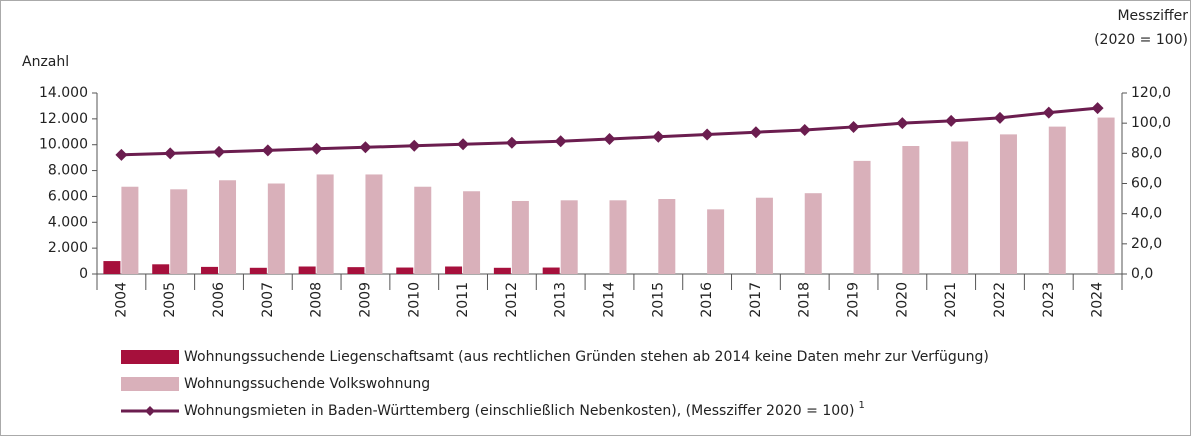  I want to click on y2-tick-label: 100,0, so click(1151, 123).